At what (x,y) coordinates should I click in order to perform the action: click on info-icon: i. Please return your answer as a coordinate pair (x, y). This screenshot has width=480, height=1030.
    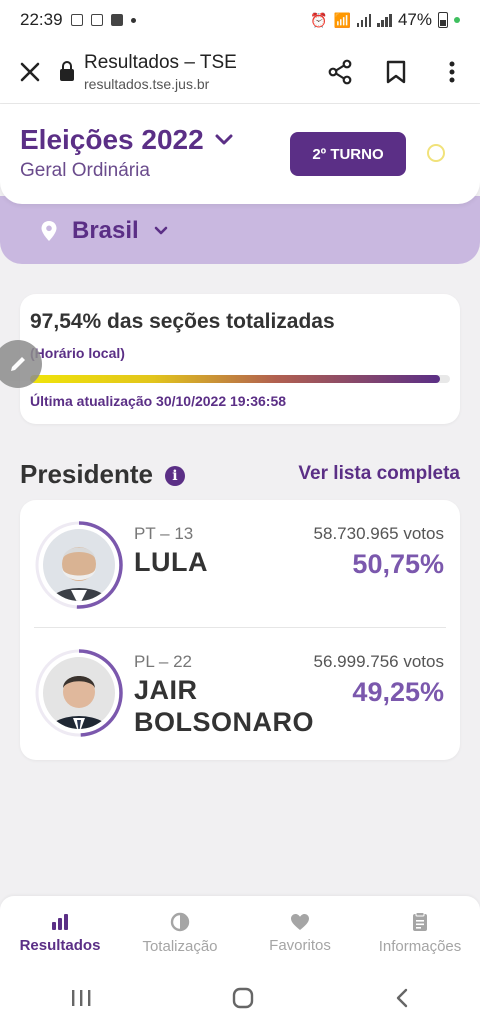
    Looking at the image, I should click on (174, 476).